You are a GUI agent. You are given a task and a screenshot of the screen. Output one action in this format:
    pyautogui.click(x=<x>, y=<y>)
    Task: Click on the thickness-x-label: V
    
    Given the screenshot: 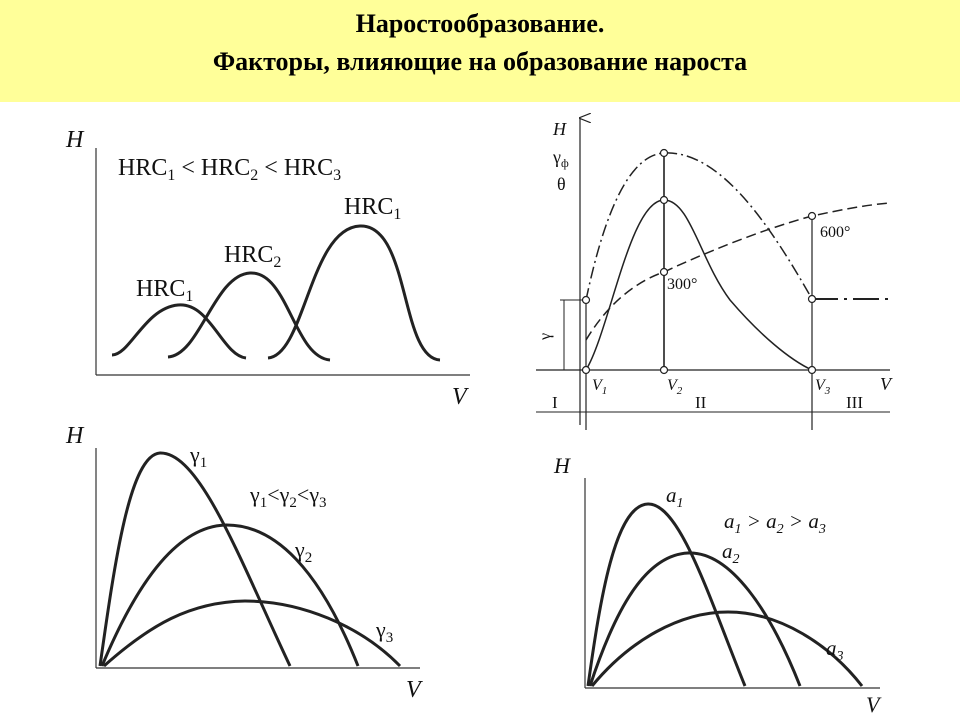 What is the action you would take?
    pyautogui.click(x=874, y=704)
    